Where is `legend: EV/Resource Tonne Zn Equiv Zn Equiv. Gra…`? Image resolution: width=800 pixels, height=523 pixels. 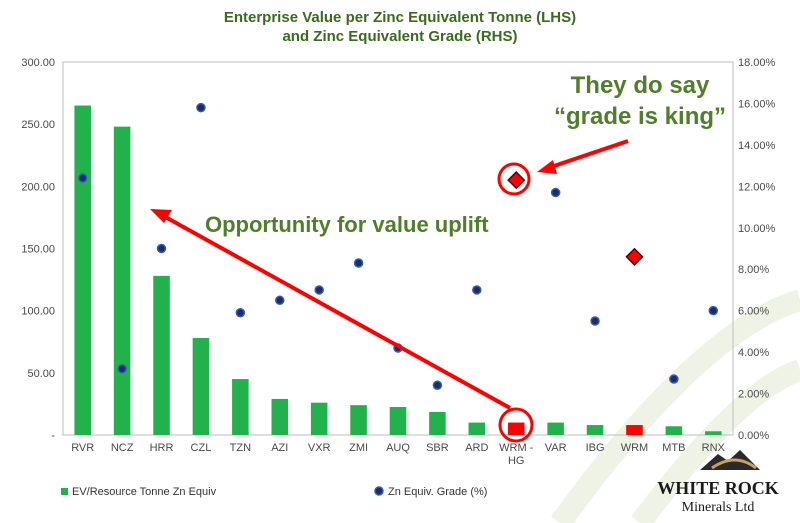
legend: EV/Resource Tonne Zn Equiv Zn Equiv. Gra… is located at coordinates (274, 492).